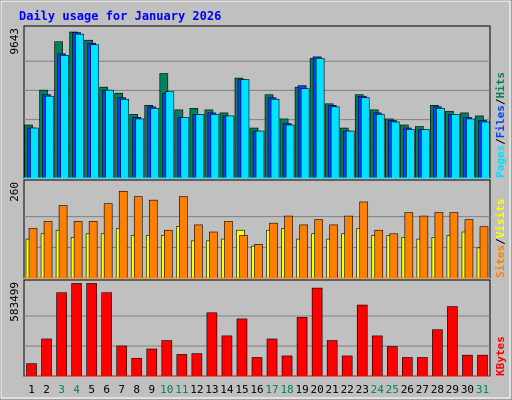 This screenshot has width=512, height=400. I want to click on x-tick-label-day-5: 5, so click(91, 389).